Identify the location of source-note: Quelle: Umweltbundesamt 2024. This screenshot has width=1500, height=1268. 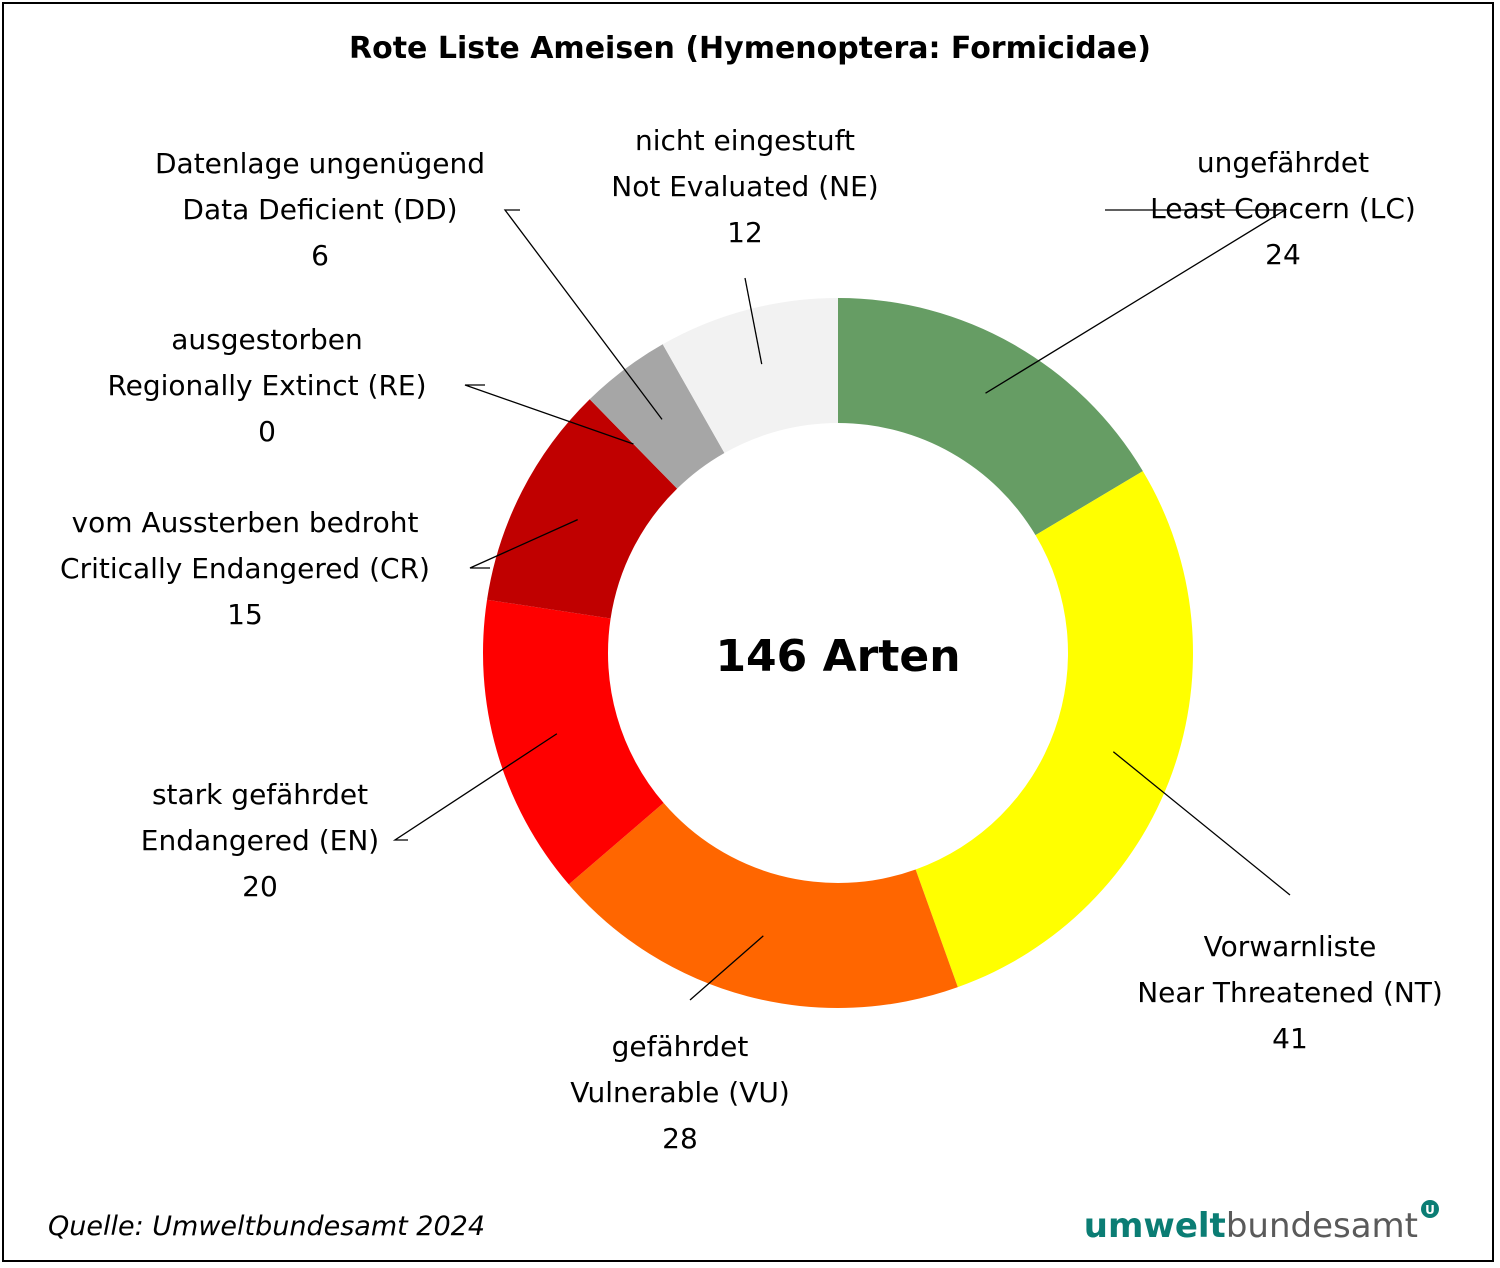
(266, 1226).